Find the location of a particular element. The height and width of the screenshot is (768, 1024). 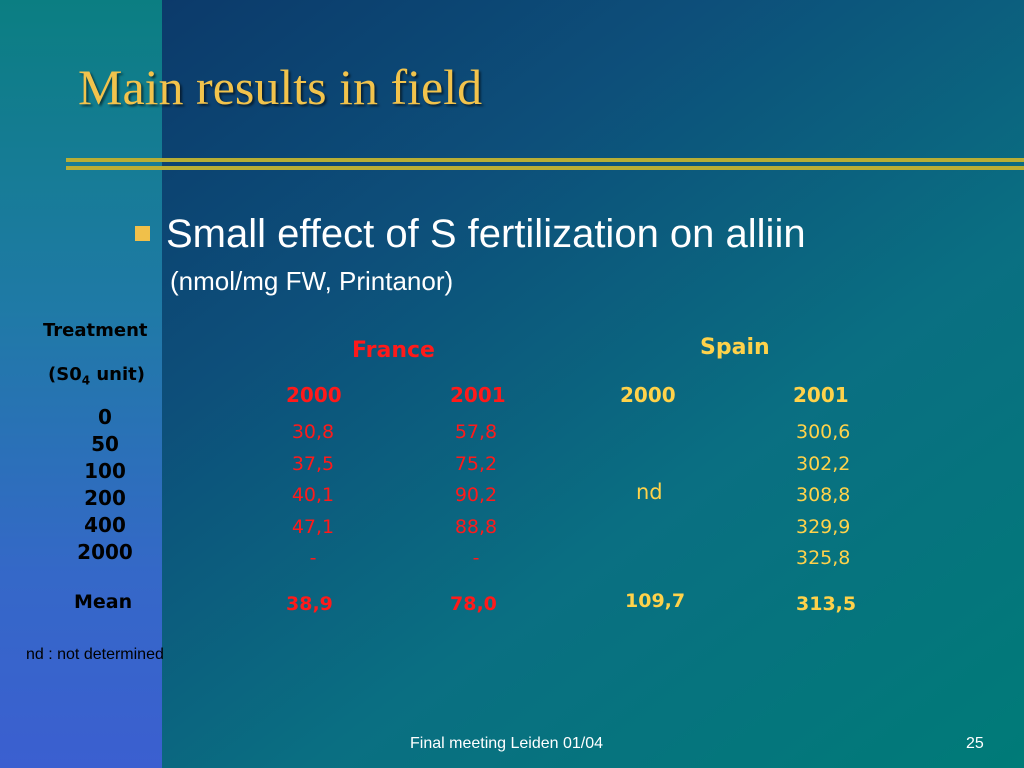

table-cell: 308,8 is located at coordinates (823, 495).